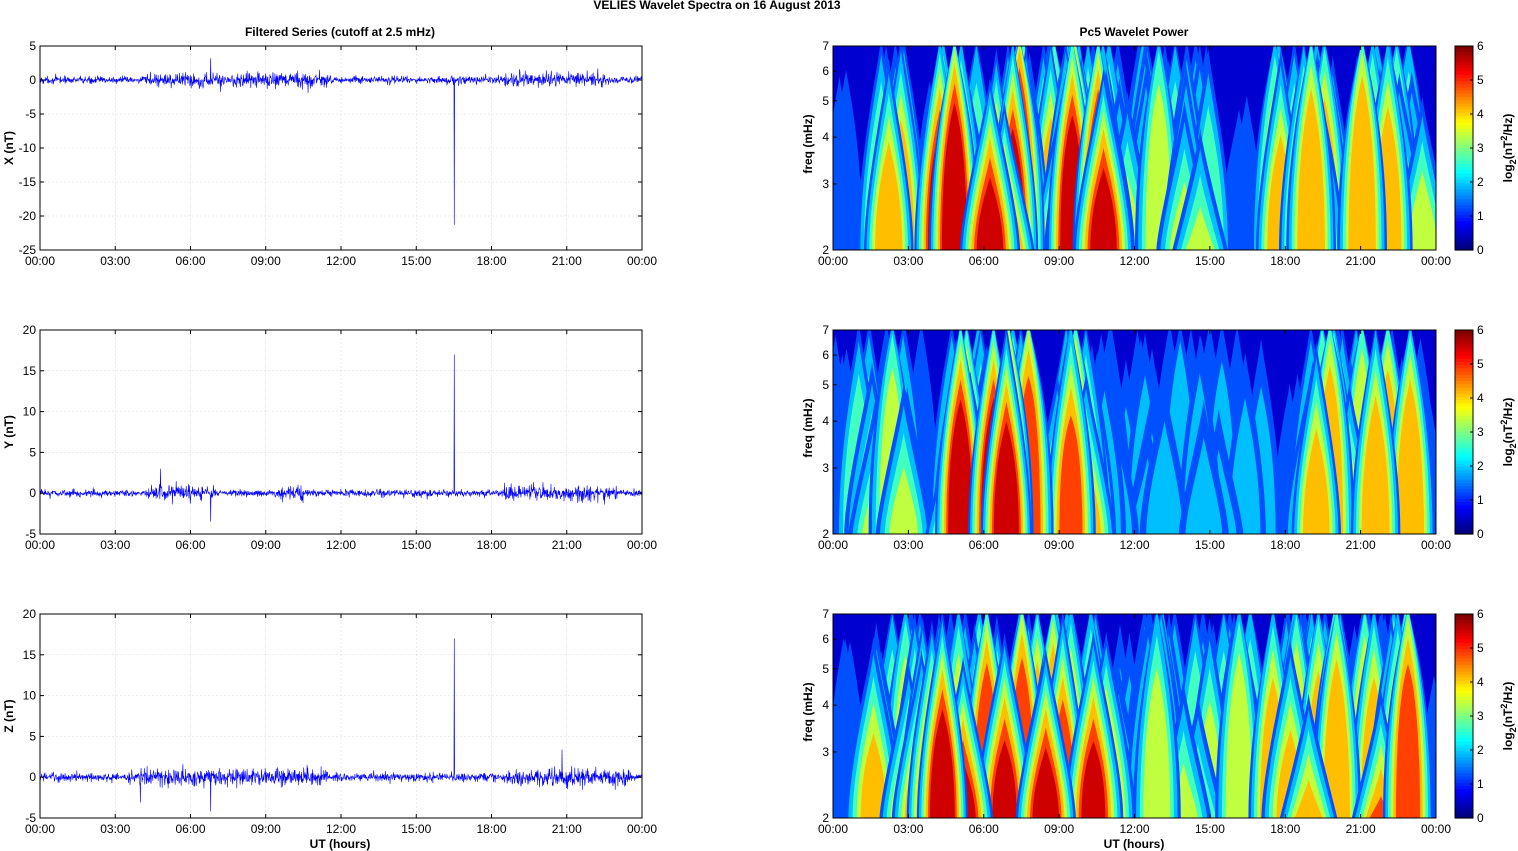  What do you see at coordinates (1480, 648) in the screenshot?
I see `wavelet-z-colorbar-tick-label: 5` at bounding box center [1480, 648].